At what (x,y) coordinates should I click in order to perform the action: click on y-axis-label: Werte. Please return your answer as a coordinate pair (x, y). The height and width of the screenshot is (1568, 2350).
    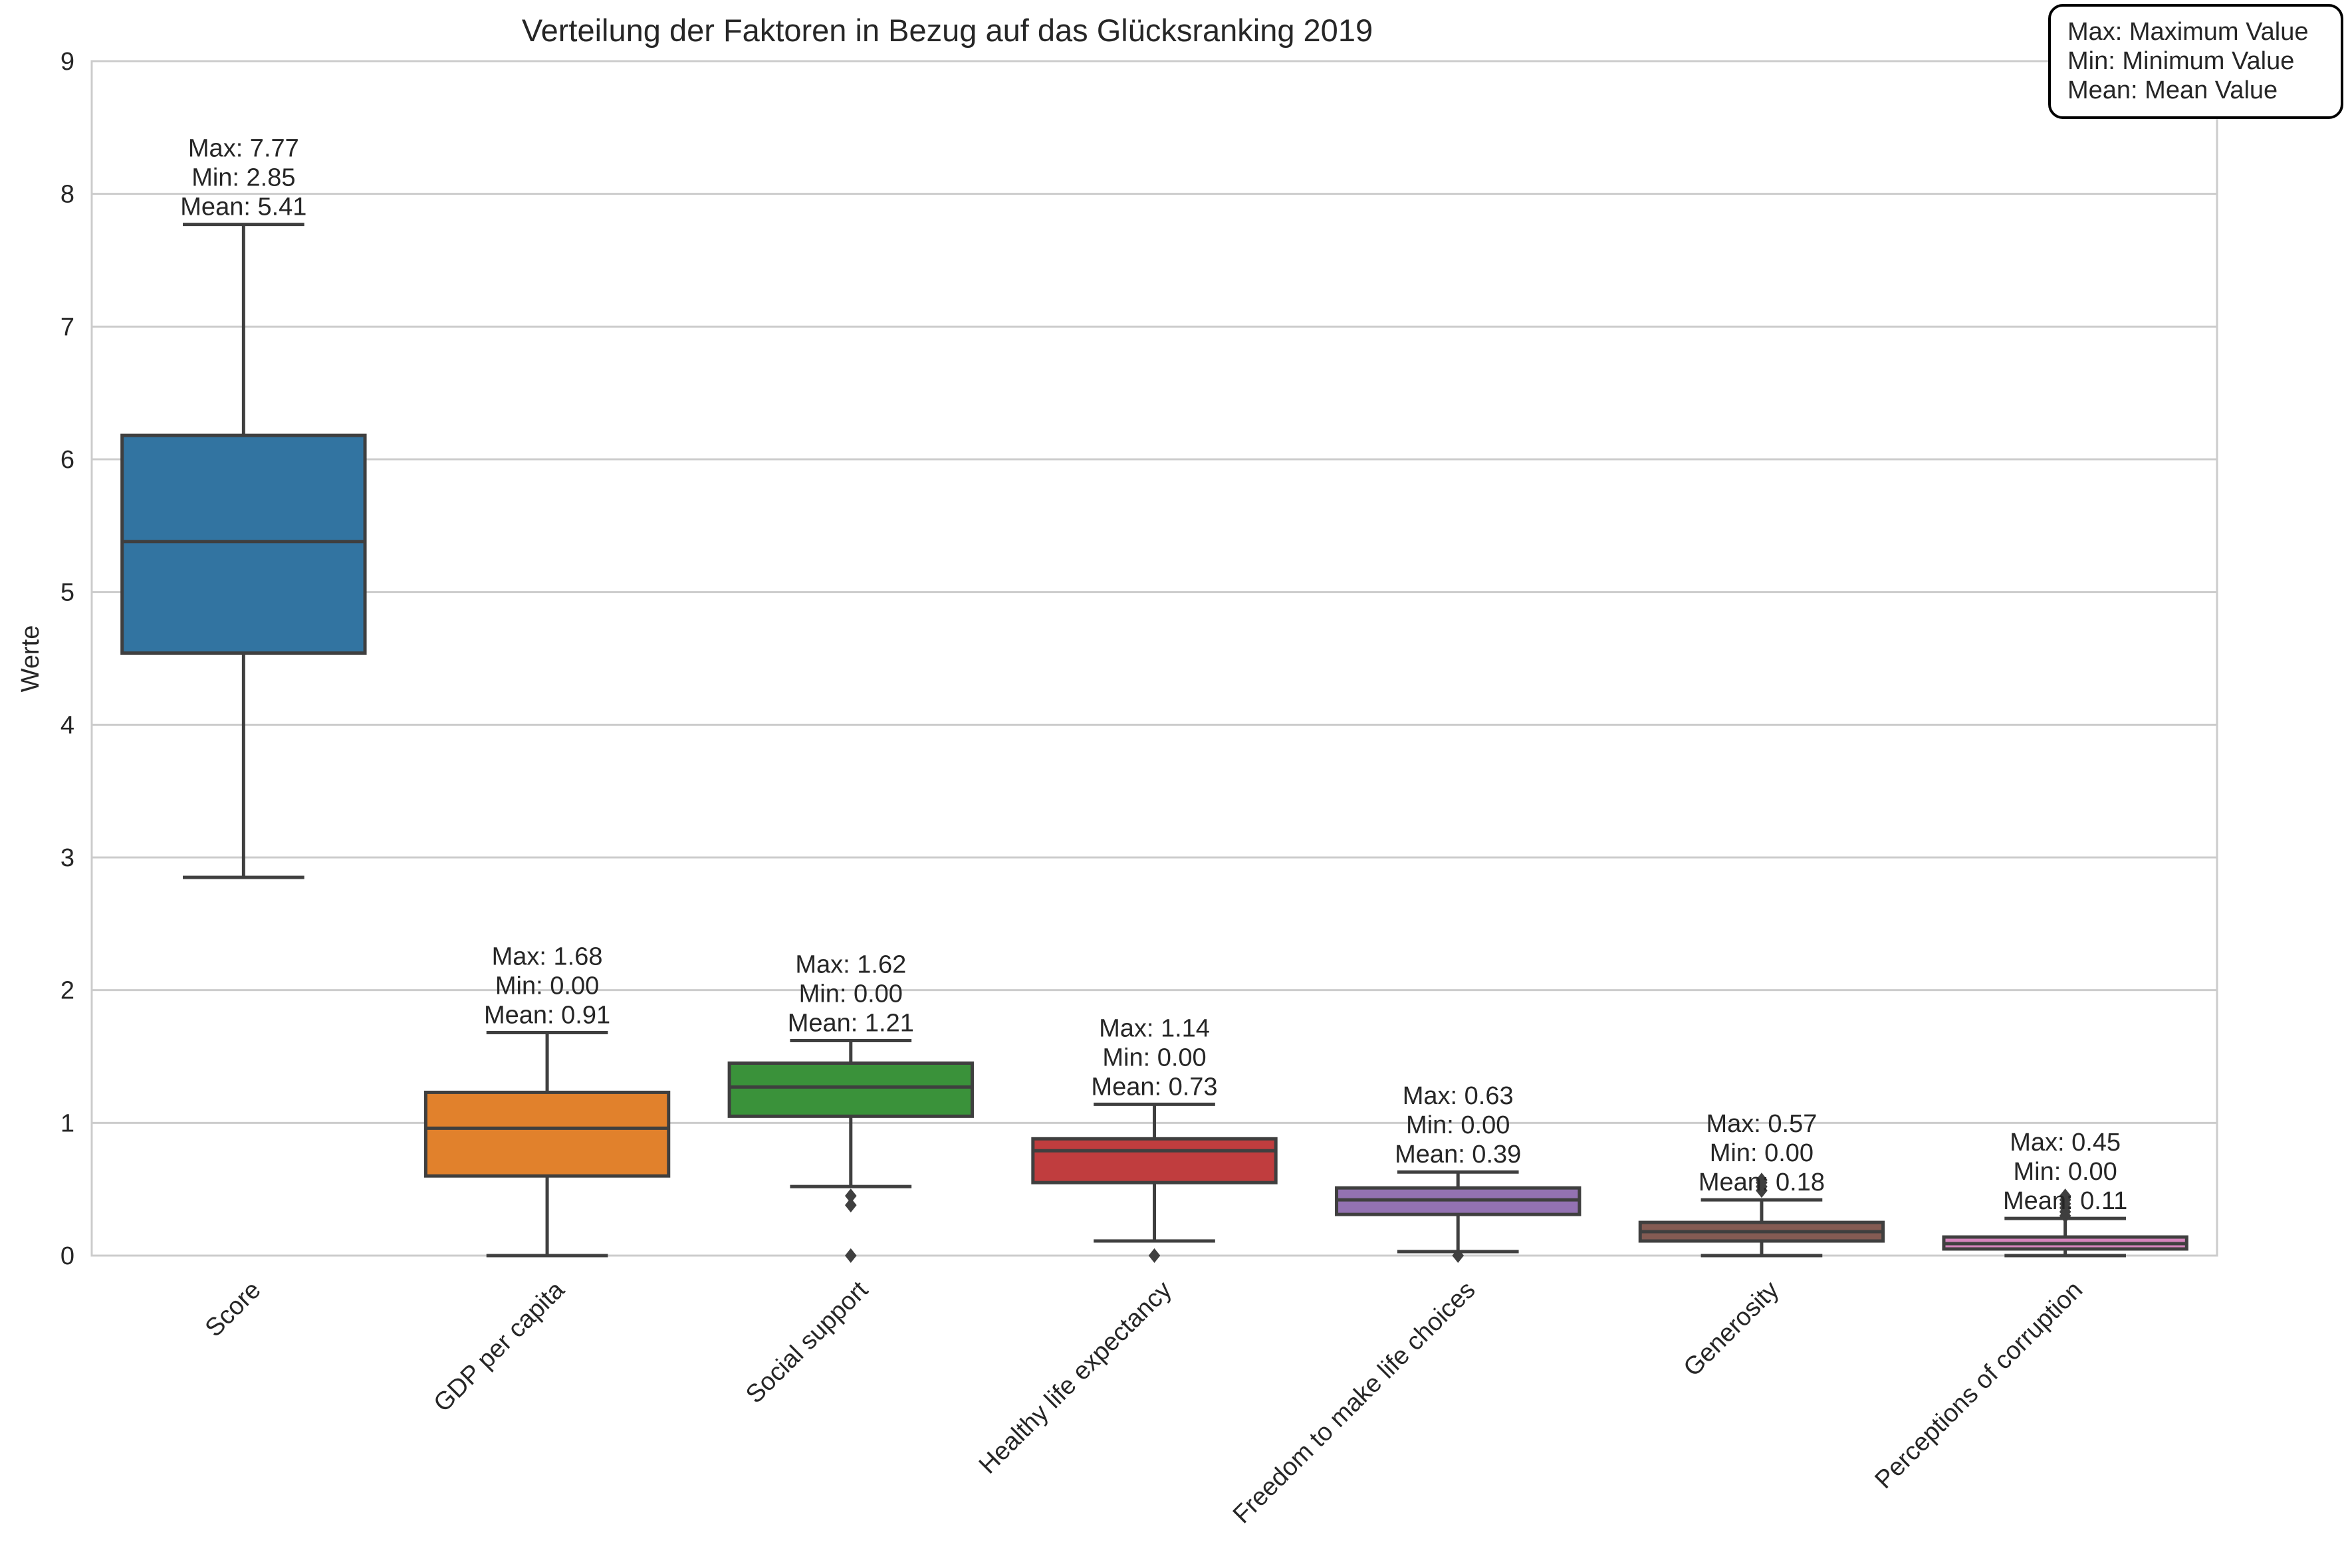
    Looking at the image, I should click on (31, 659).